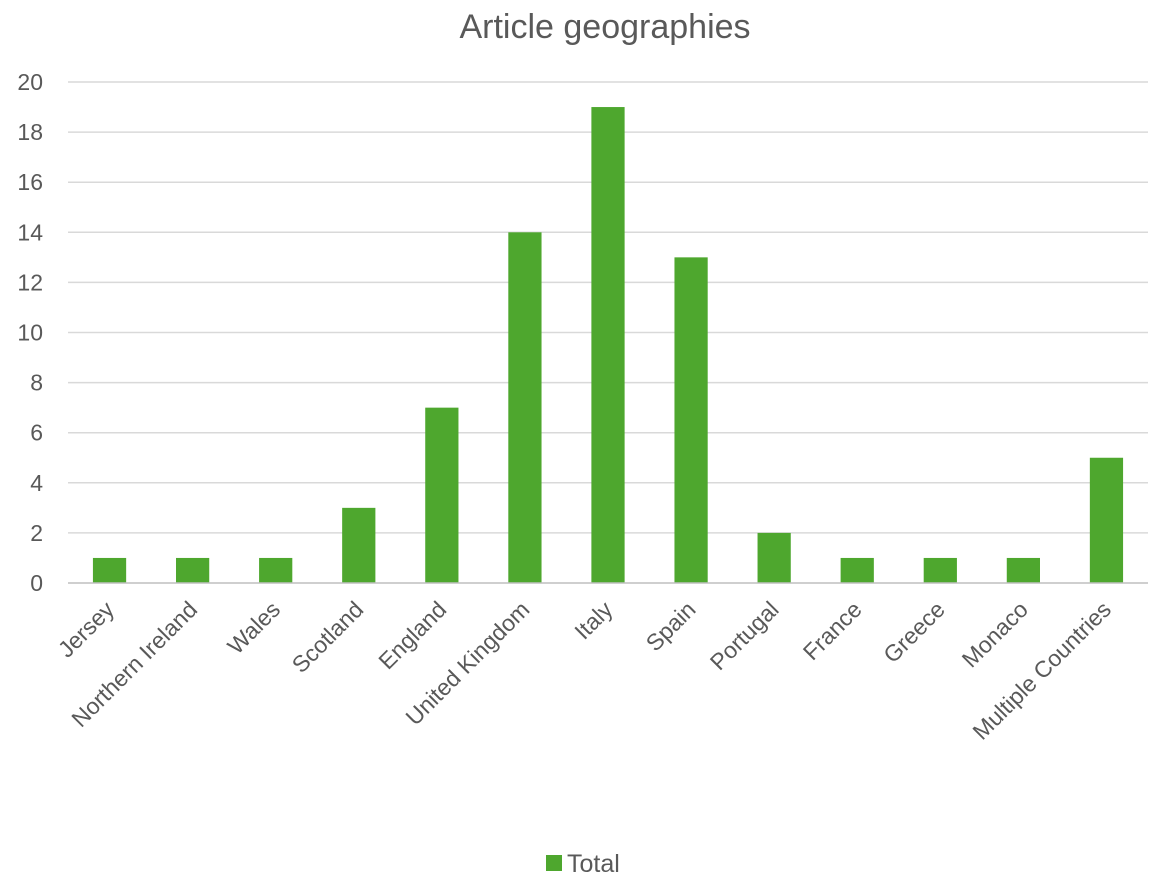  Describe the element at coordinates (109, 570) in the screenshot. I see `bar-jersey` at that location.